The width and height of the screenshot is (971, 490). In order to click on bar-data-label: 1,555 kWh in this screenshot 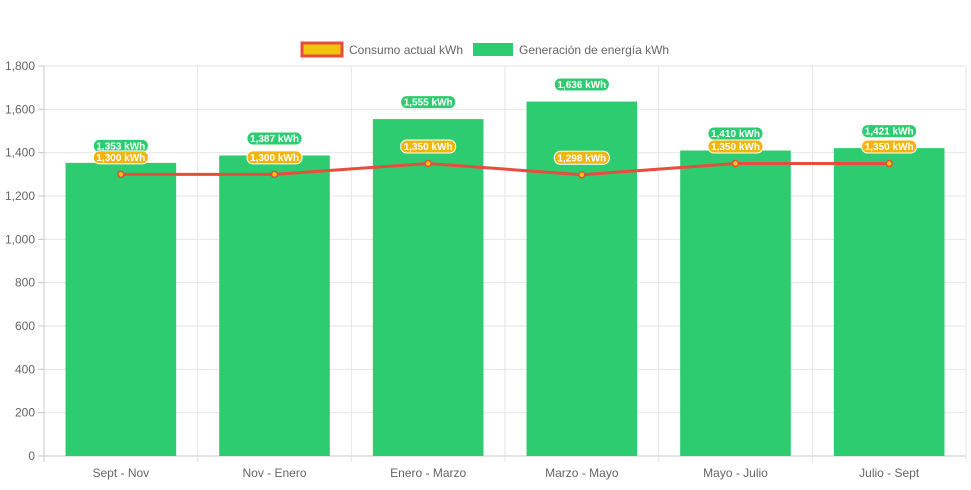, I will do `click(428, 103)`.